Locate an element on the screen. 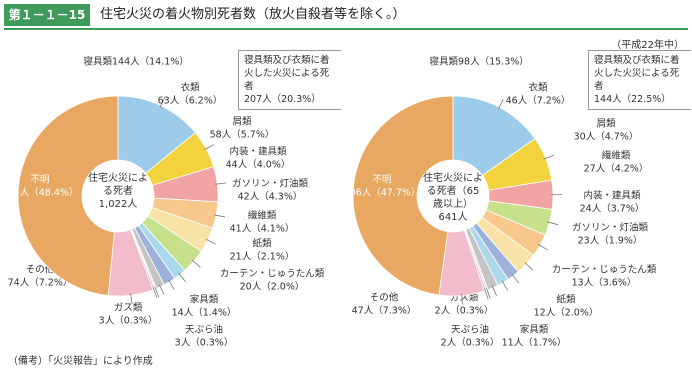 The height and width of the screenshot is (373, 692). slice-value-label: 23人（1.9%） is located at coordinates (610, 241).